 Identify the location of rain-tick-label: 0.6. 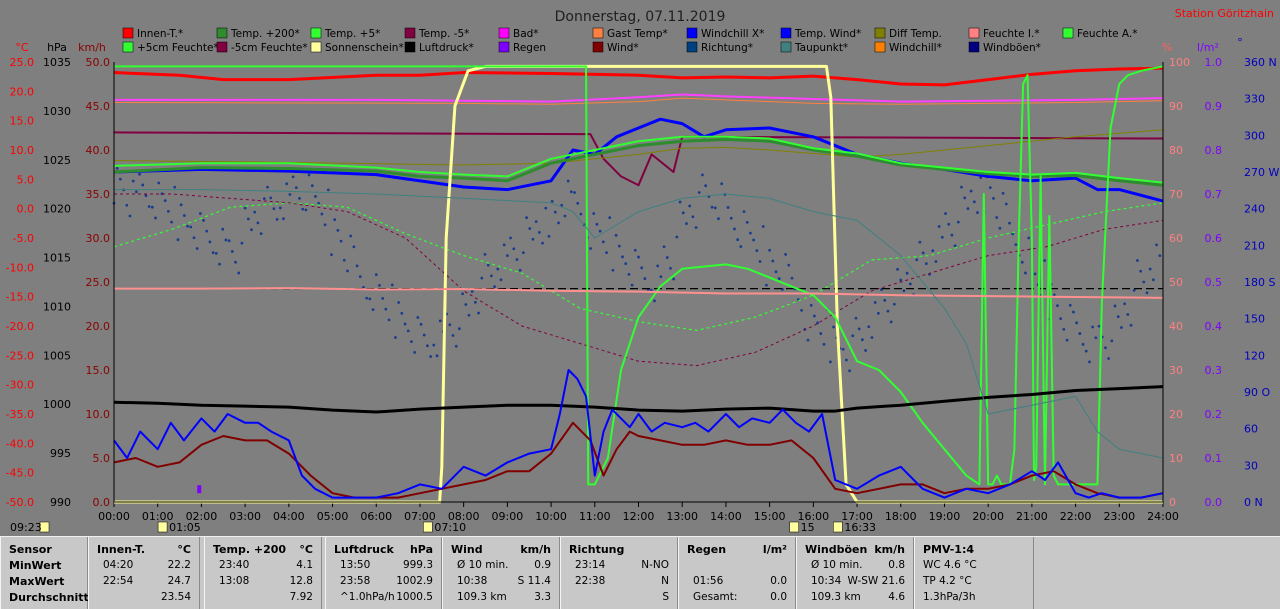
(1214, 238).